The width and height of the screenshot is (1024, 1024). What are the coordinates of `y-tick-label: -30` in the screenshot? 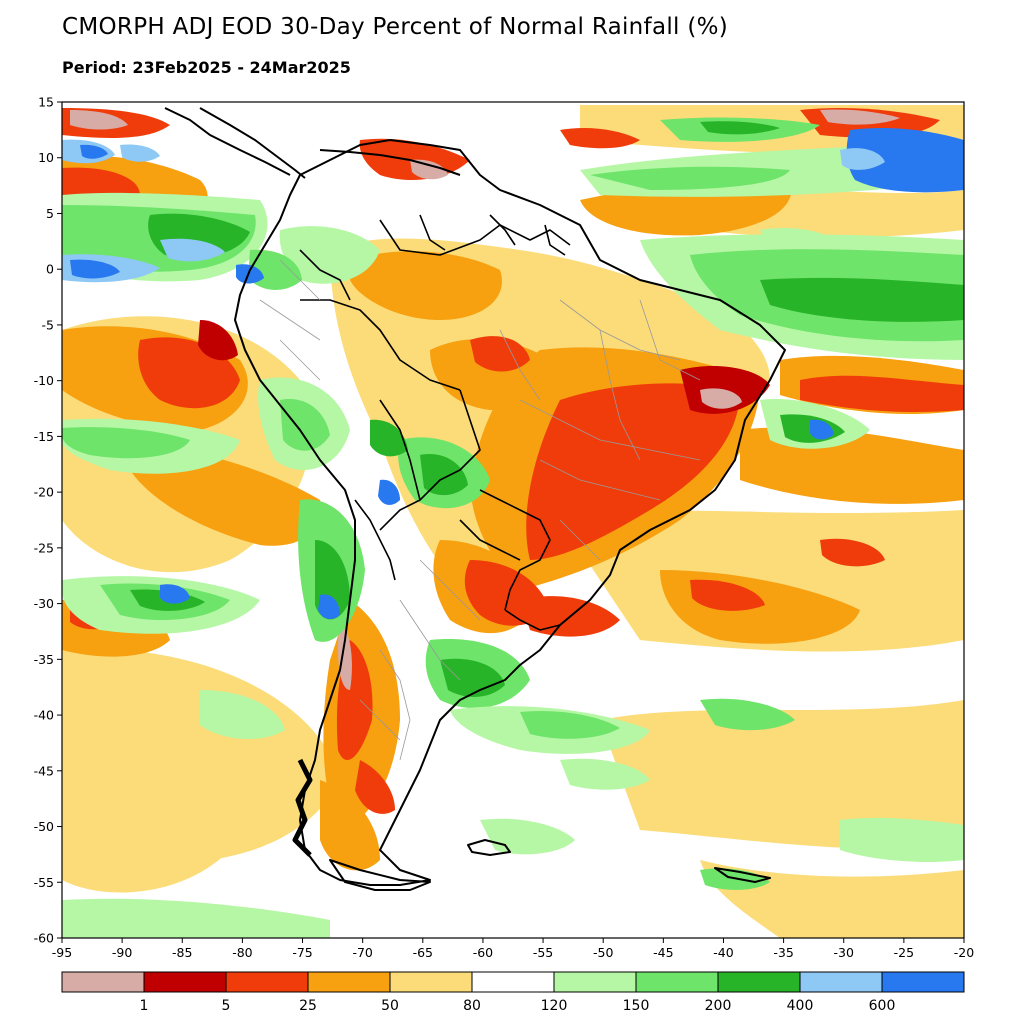 It's located at (44, 603).